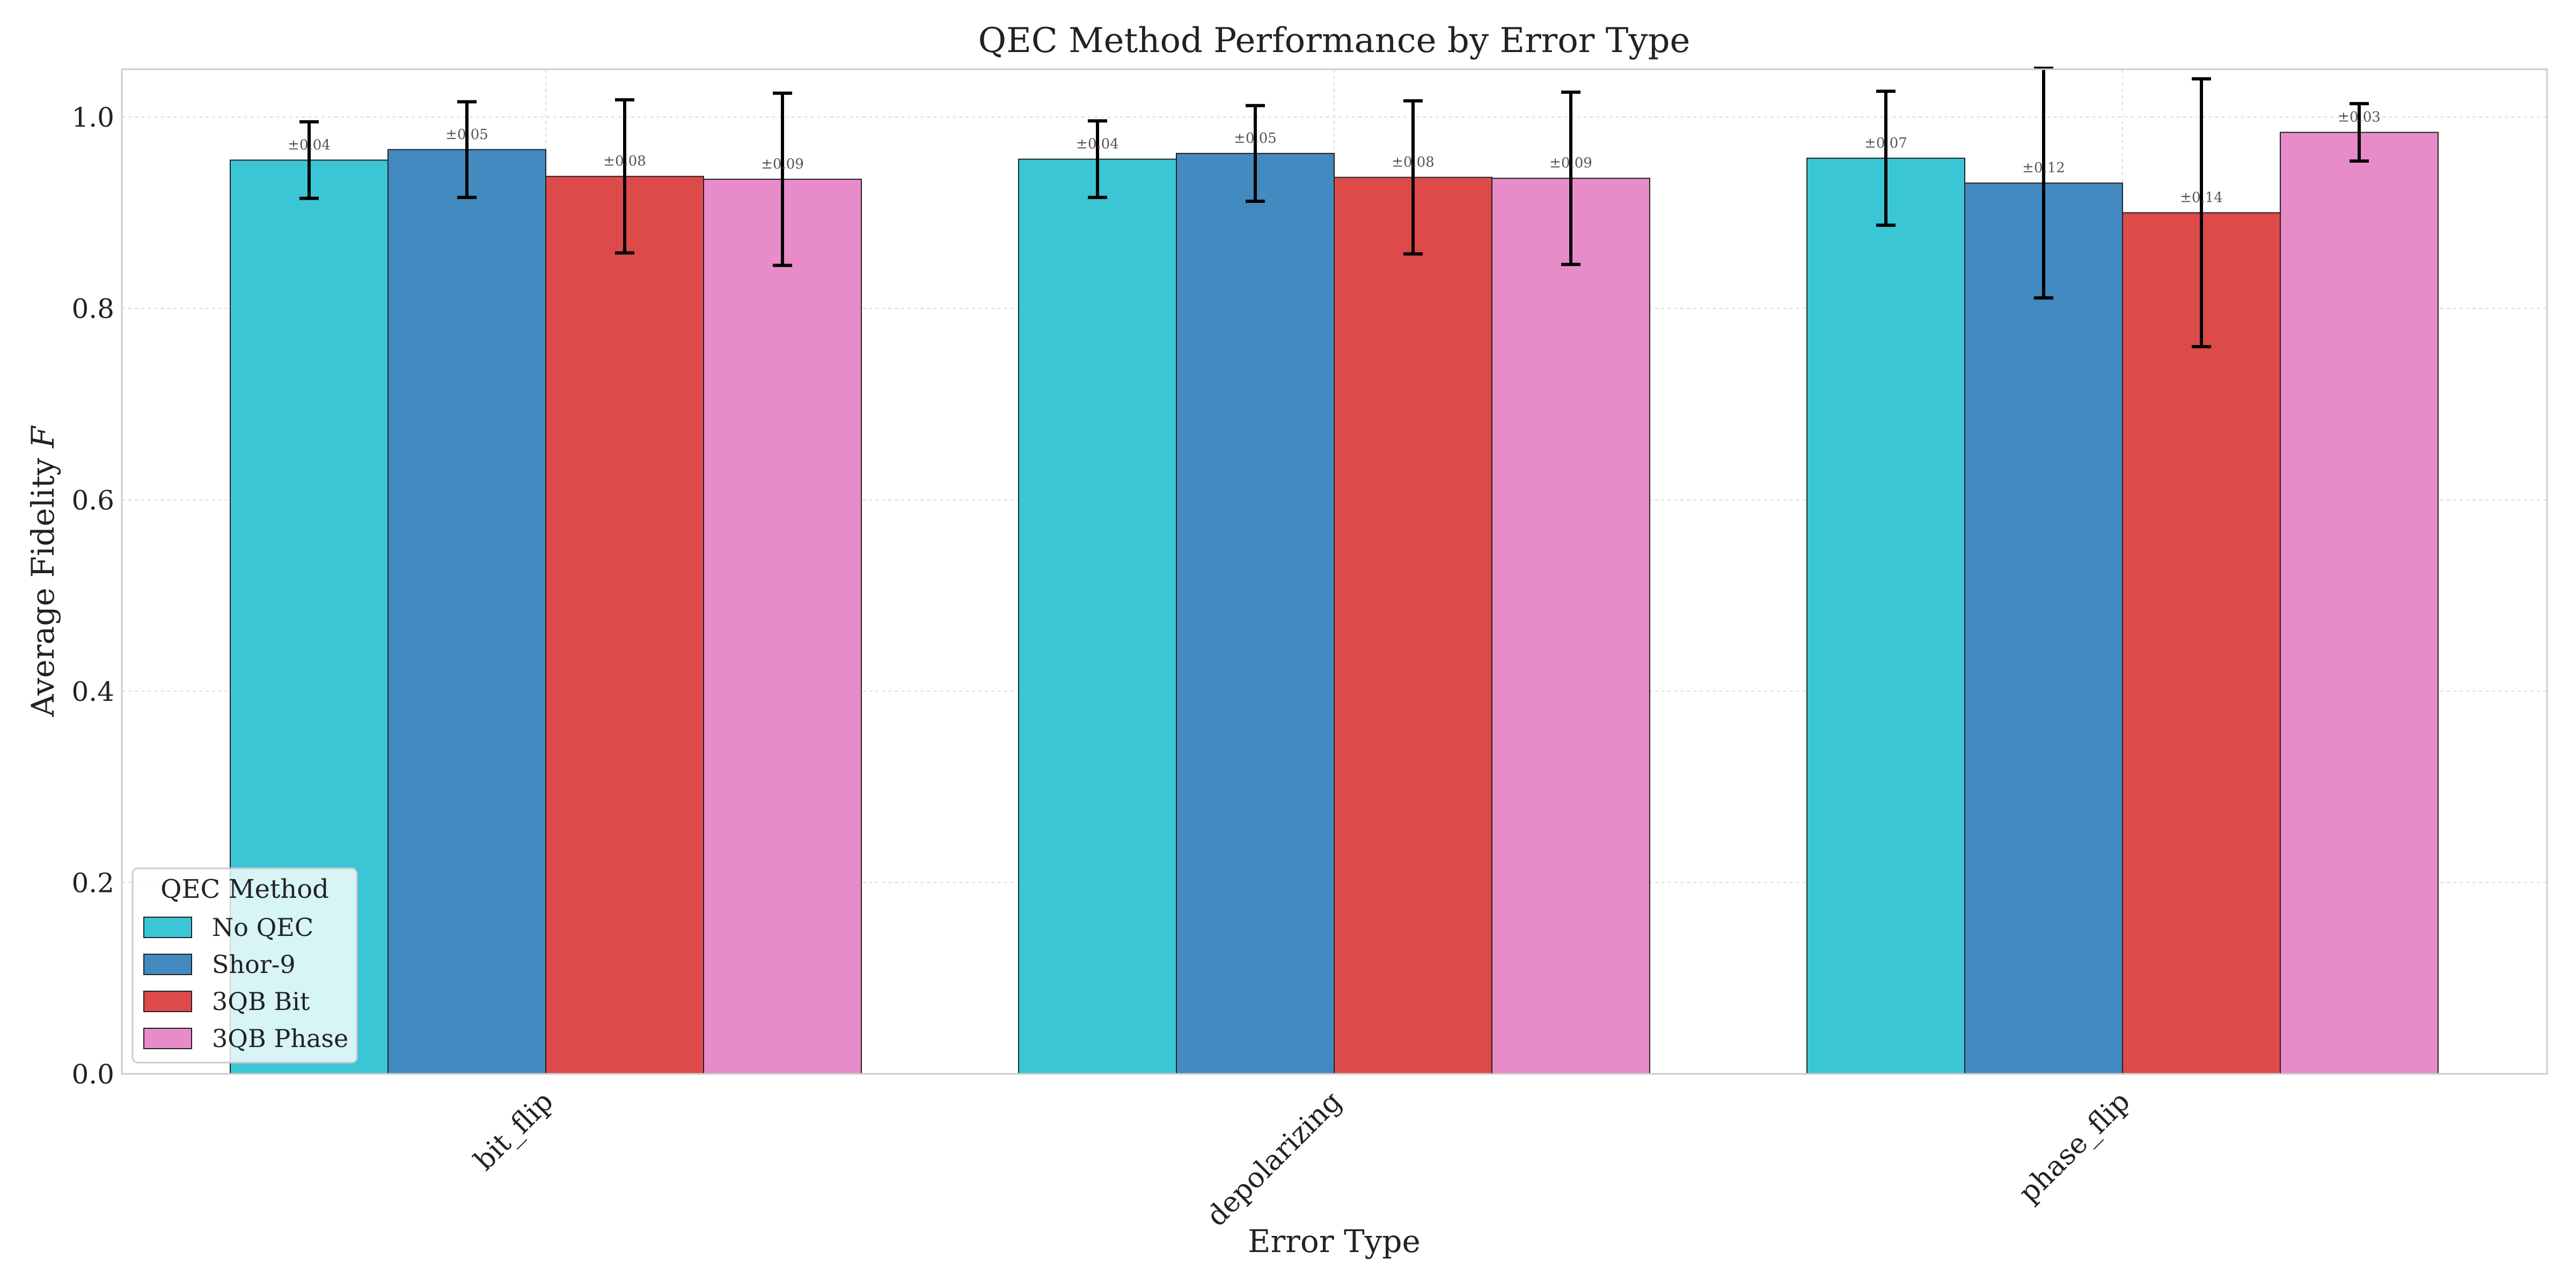 The image size is (2576, 1288). What do you see at coordinates (92, 1074) in the screenshot?
I see `y-tick-label: 0.0` at bounding box center [92, 1074].